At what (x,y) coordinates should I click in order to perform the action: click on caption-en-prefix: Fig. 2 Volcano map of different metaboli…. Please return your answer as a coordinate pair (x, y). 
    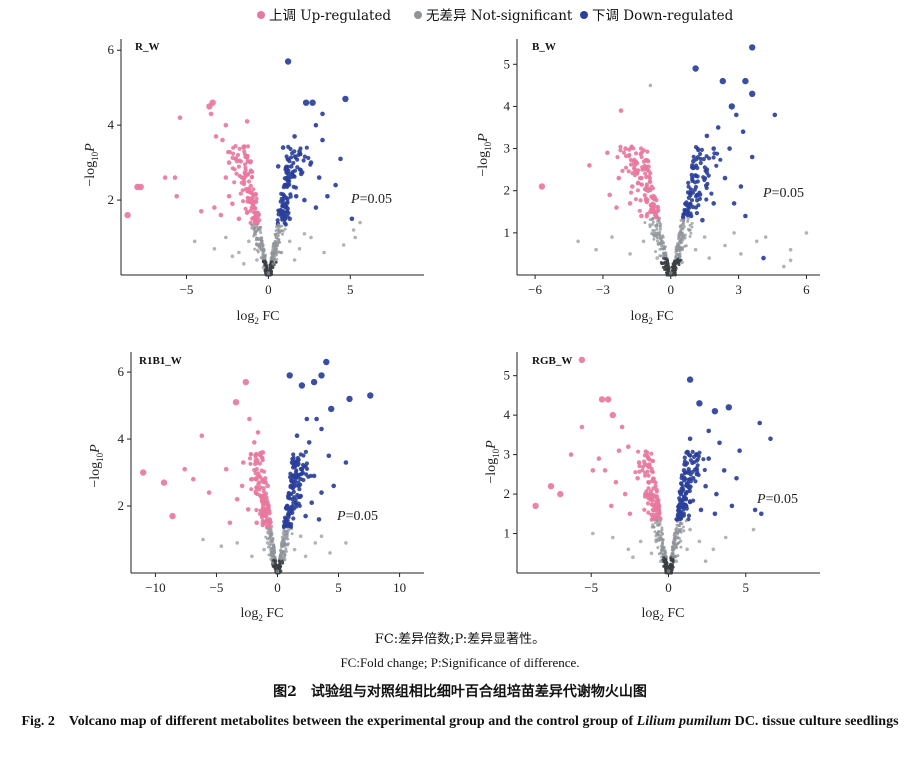
    Looking at the image, I should click on (329, 721).